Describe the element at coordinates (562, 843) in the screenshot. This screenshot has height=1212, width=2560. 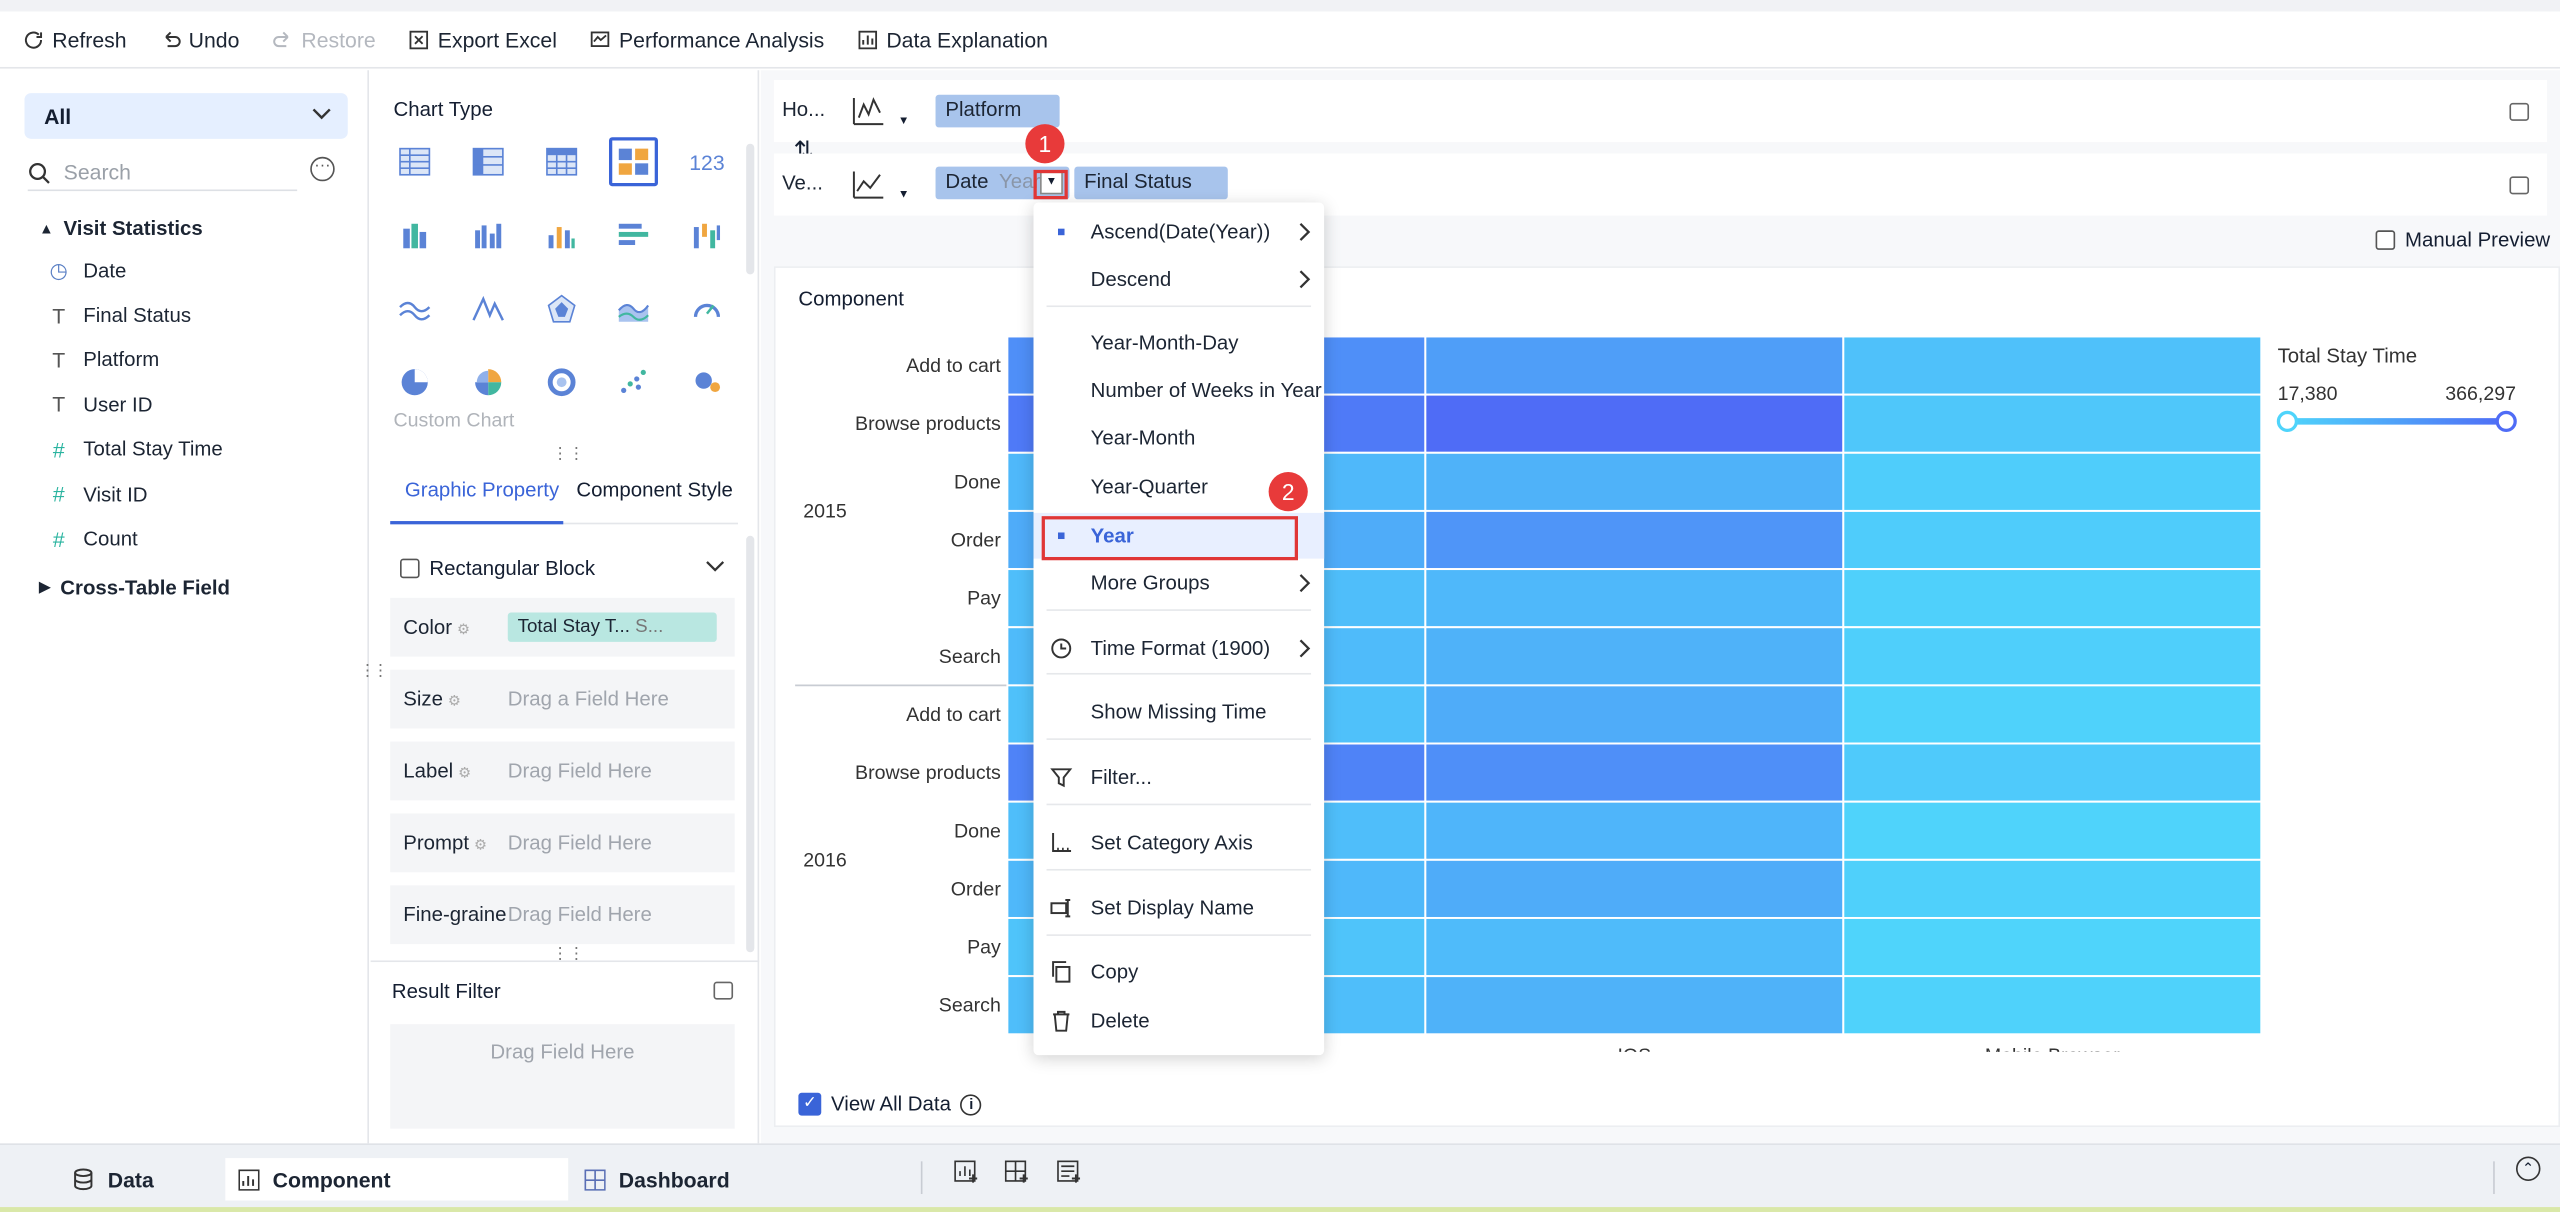
I see `prompt-property: Prompt ⚙ Drag Field Here` at that location.